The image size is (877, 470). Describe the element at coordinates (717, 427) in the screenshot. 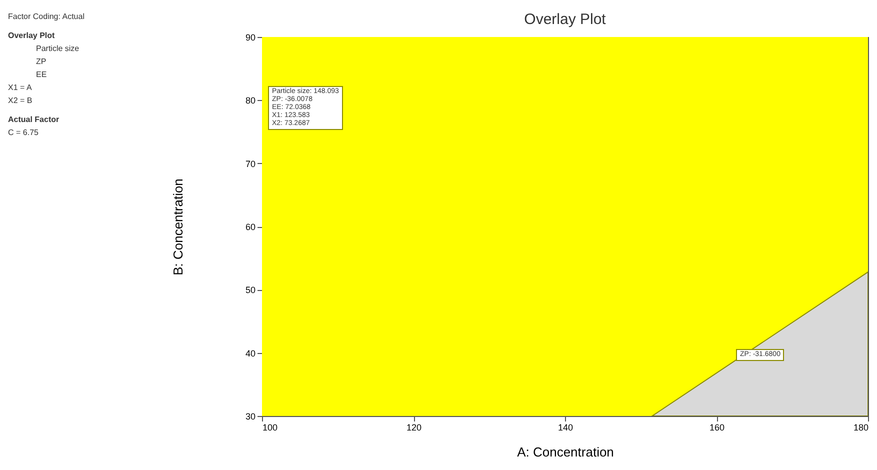

I see `x-tick-label: 160` at that location.